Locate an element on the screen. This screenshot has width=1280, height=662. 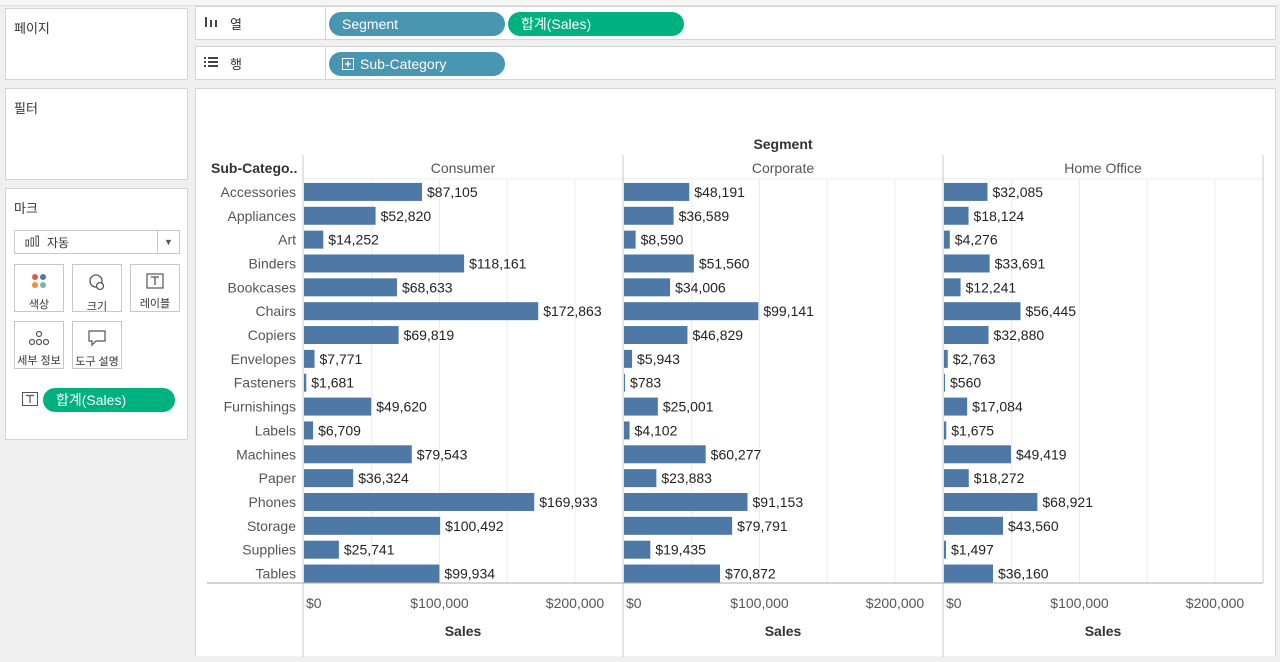
detail-button: 세부 정보 is located at coordinates (39, 345).